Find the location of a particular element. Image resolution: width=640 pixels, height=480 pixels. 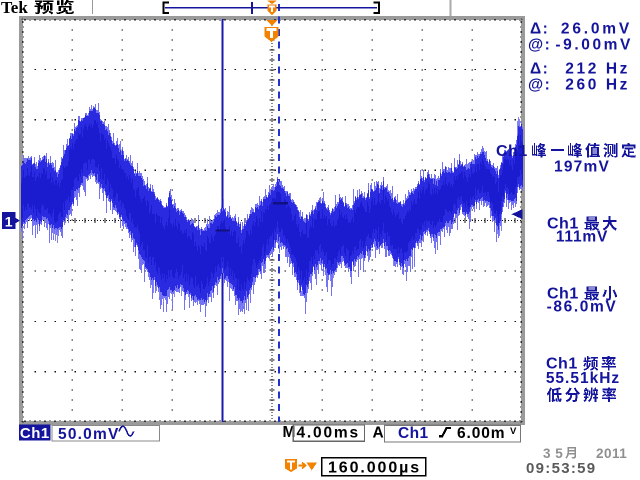

svg-text: M is located at coordinates (289, 432).